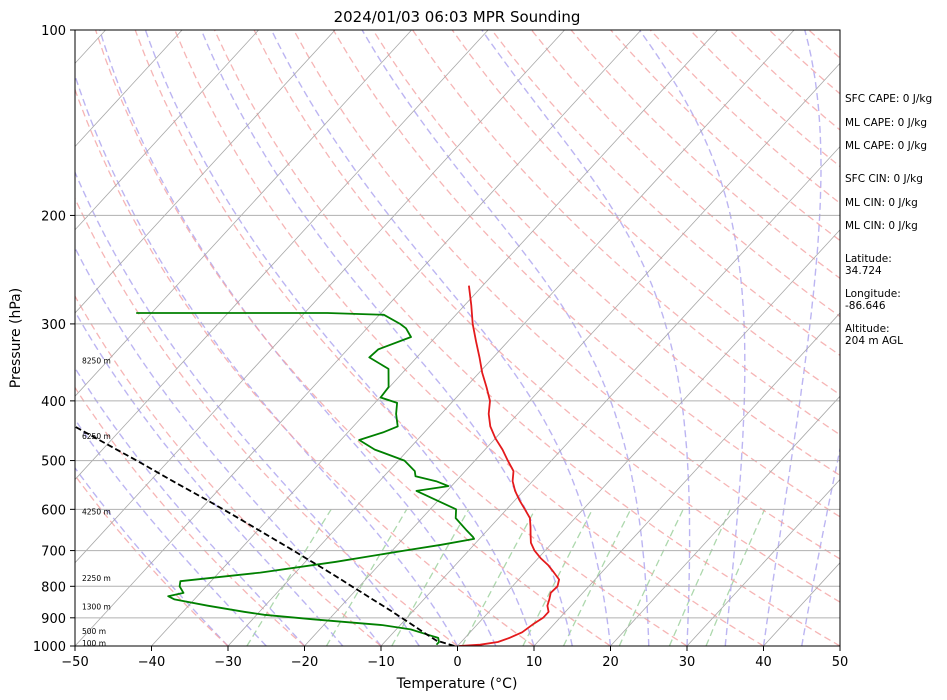 Image resolution: width=947 pixels, height=700 pixels. Describe the element at coordinates (863, 271) in the screenshot. I see `latitude-value: 34.724` at that location.